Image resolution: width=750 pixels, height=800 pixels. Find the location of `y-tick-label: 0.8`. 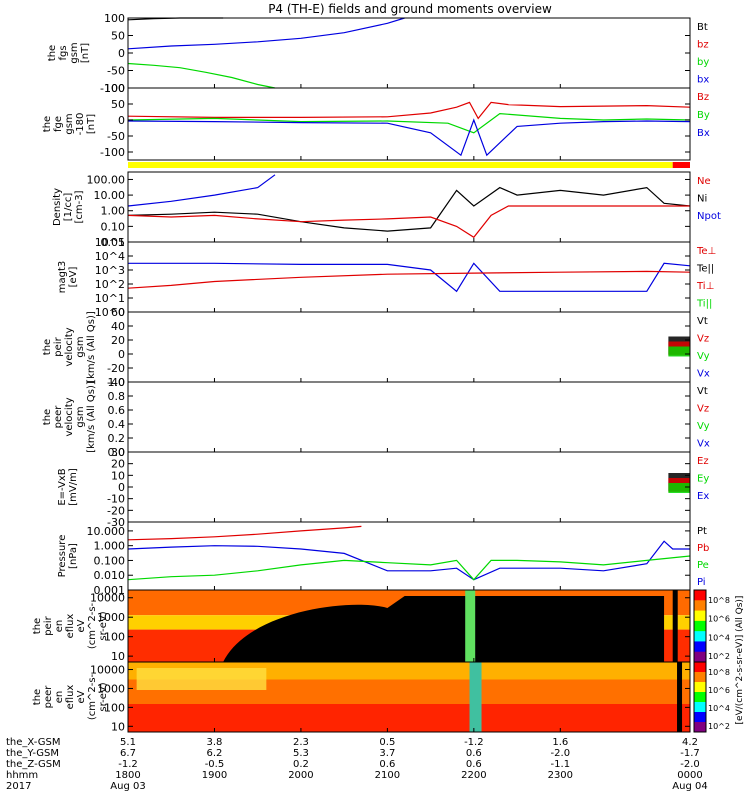

y-tick-label: 0.8 is located at coordinates (117, 396).